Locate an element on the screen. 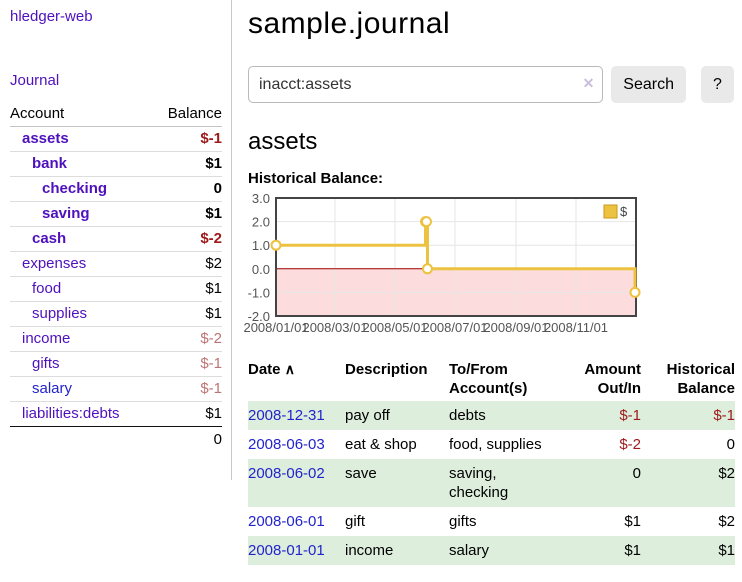  account-link: supplies is located at coordinates (60, 313).